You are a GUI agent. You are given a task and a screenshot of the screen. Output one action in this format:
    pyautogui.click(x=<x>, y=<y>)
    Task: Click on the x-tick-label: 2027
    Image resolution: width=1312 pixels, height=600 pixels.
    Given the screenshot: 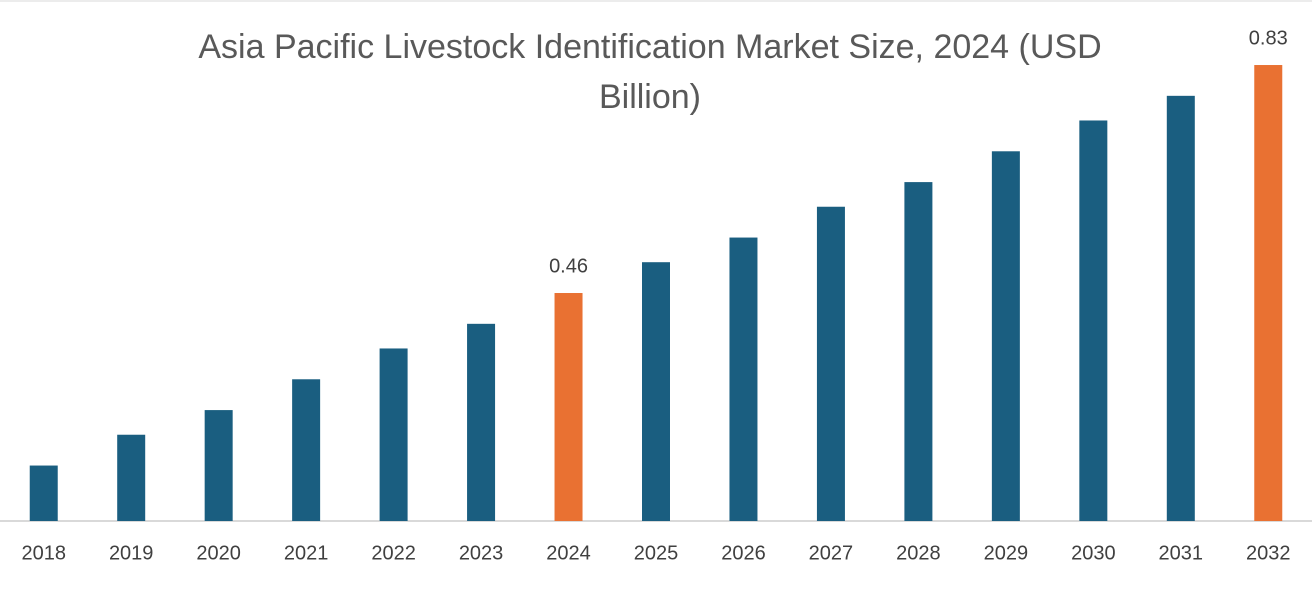 What is the action you would take?
    pyautogui.click(x=831, y=553)
    